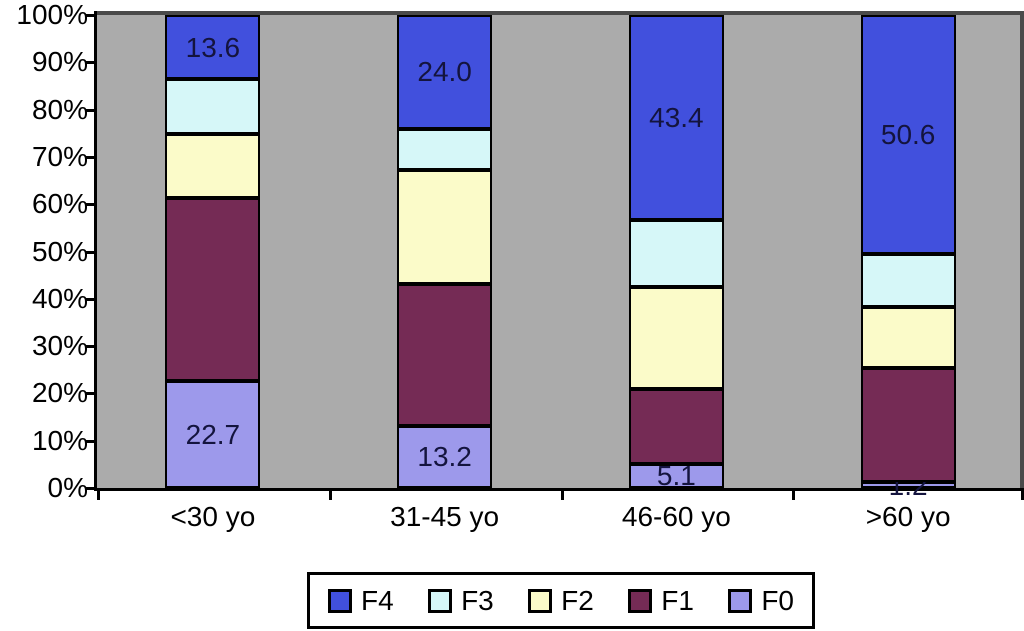  I want to click on y-tick-label: 50%, so click(59, 251).